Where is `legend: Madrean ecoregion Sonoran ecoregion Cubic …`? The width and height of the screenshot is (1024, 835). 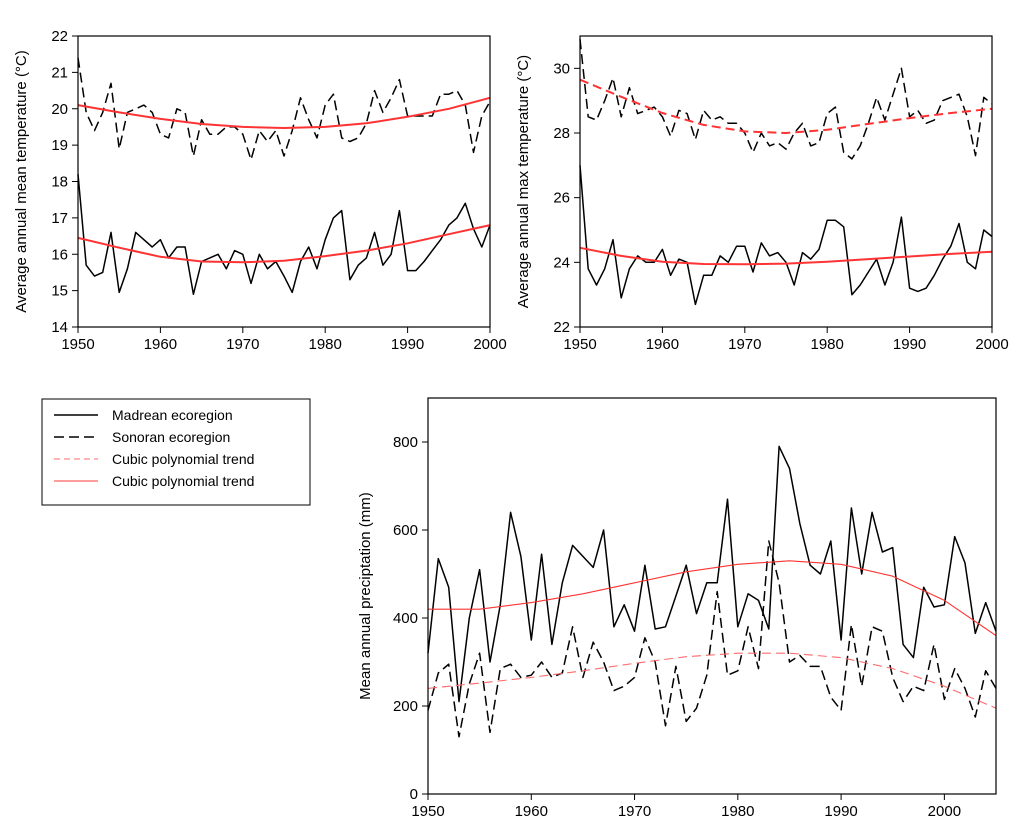 legend: Madrean ecoregion Sonoran ecoregion Cubic … is located at coordinates (176, 452).